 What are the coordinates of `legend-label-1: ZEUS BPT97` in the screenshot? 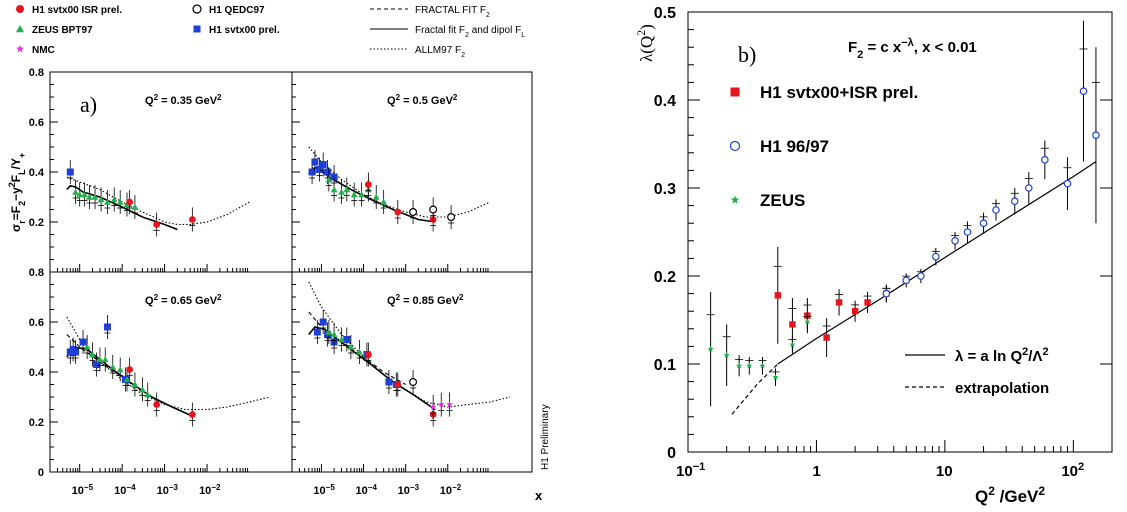 It's located at (62, 30).